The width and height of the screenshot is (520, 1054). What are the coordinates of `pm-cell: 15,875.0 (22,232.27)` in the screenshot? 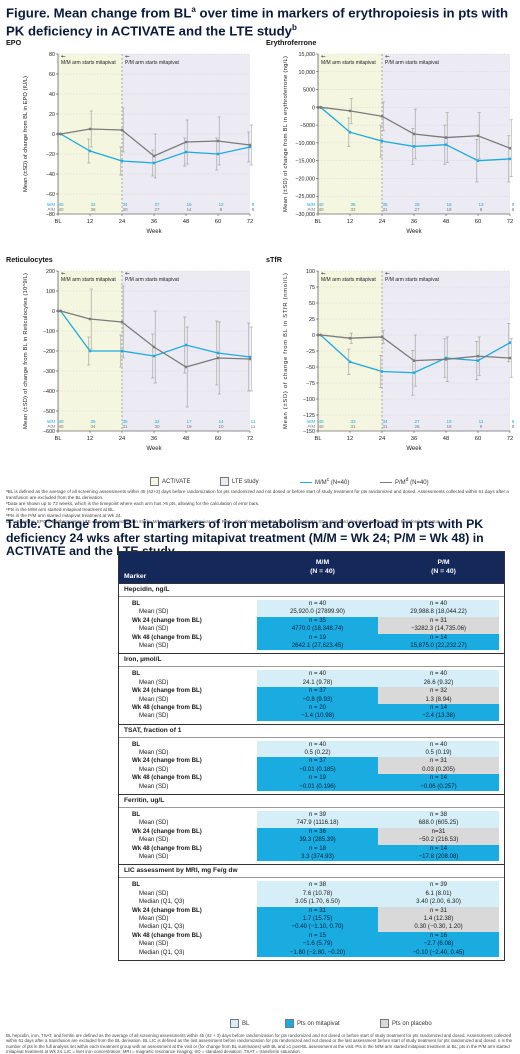 It's located at (438, 646).